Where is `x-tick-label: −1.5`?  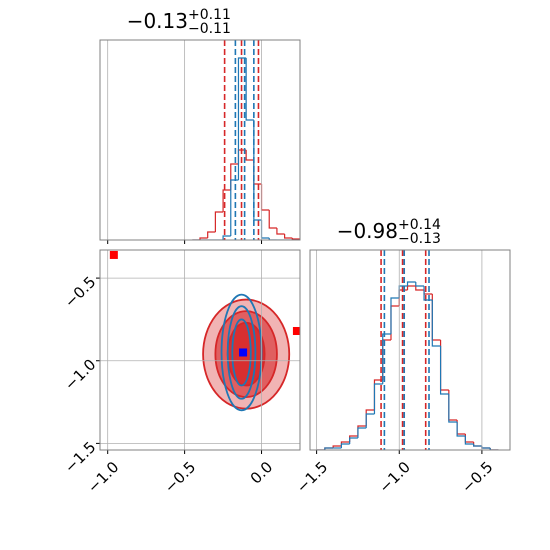 x-tick-label: −1.5 is located at coordinates (312, 477).